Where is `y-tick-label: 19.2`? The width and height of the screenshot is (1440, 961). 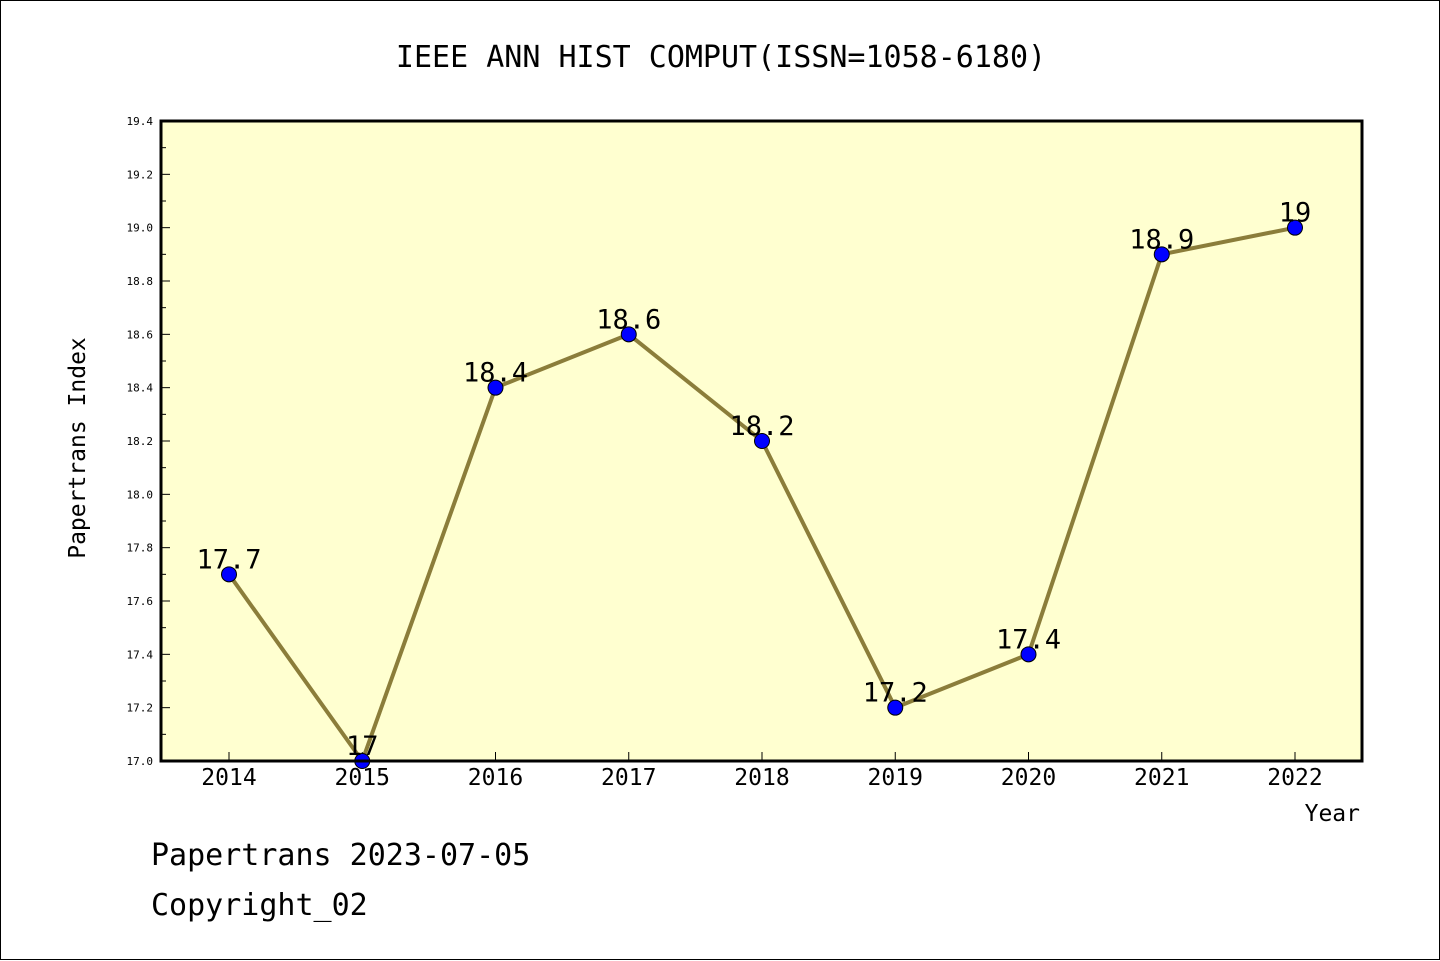
y-tick-label: 19.2 is located at coordinates (140, 174).